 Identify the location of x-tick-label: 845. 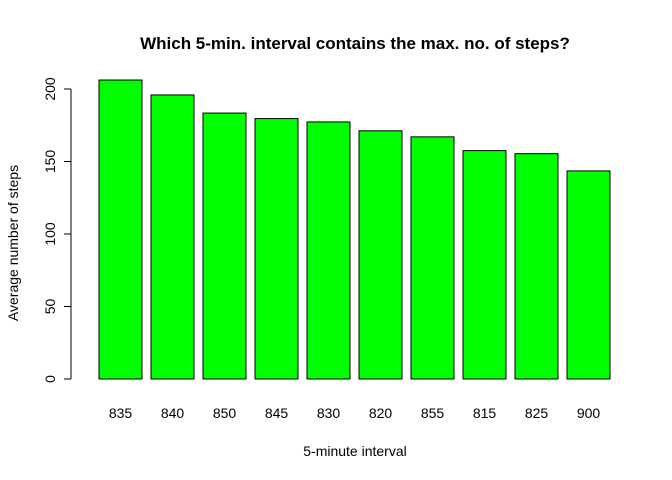
(277, 413).